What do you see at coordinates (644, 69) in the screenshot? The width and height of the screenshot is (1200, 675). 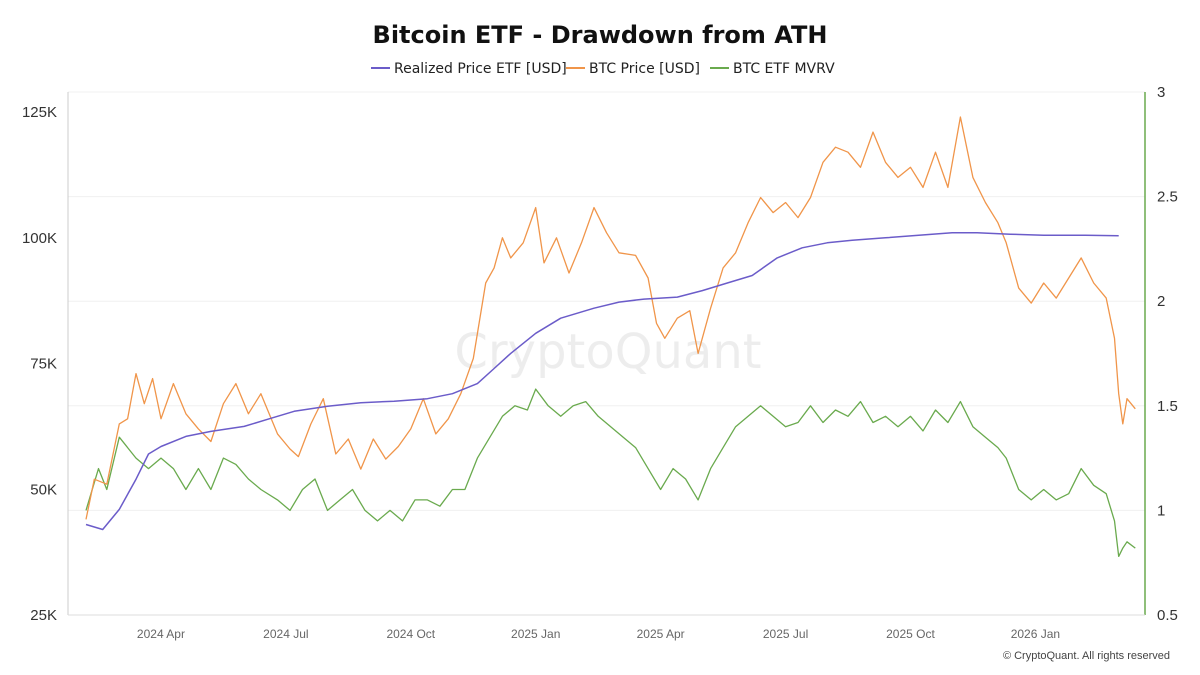 I see `legend-label-btc-price: BTC Price [USD]` at bounding box center [644, 69].